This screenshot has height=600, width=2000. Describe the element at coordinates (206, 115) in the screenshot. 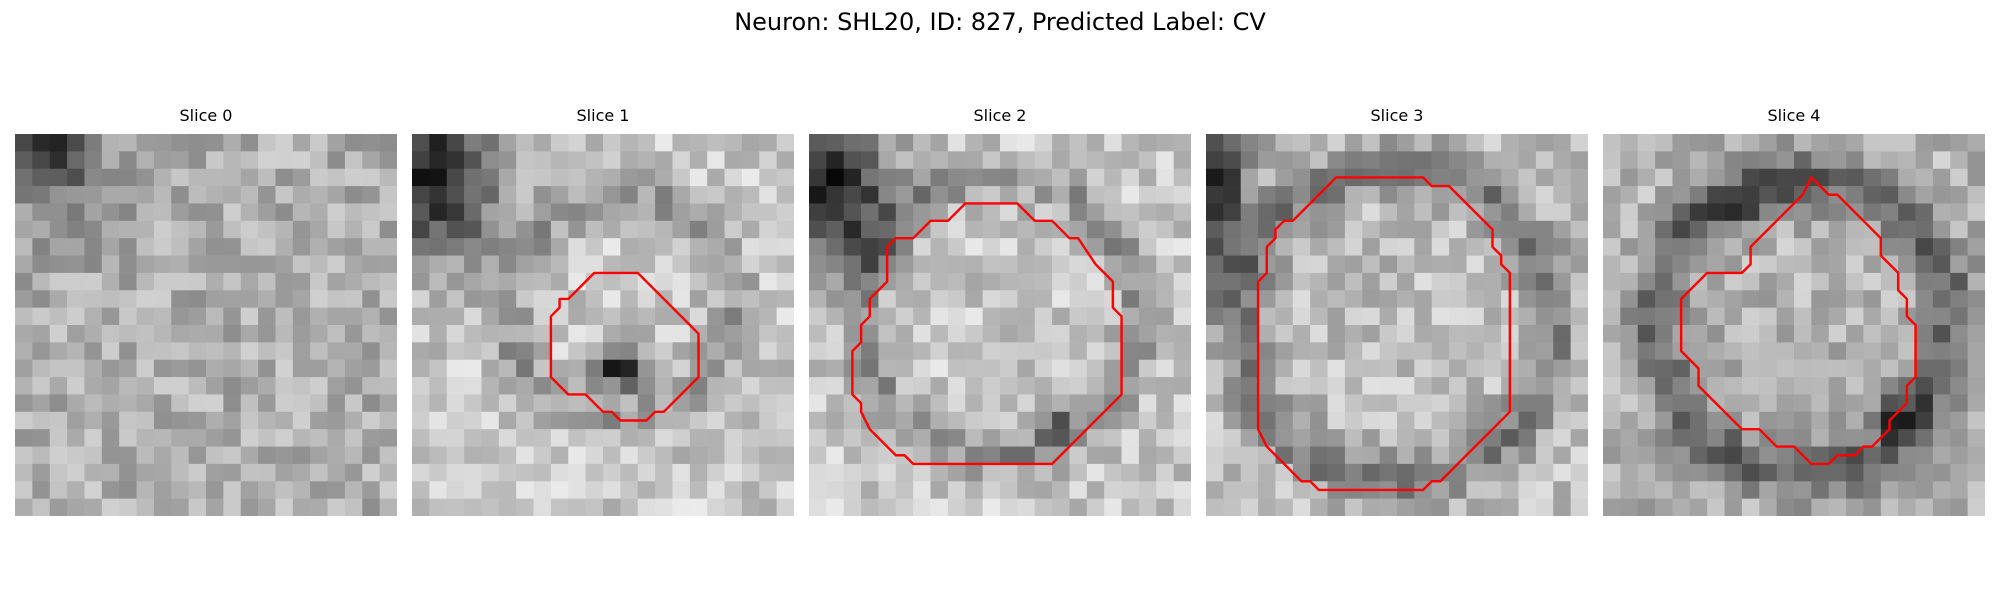

I see `panel-title: Slice 0` at that location.